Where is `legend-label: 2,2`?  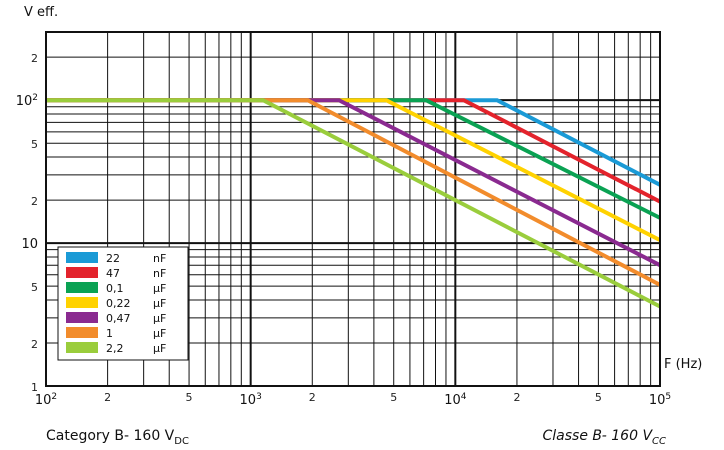 legend-label: 2,2 is located at coordinates (115, 348).